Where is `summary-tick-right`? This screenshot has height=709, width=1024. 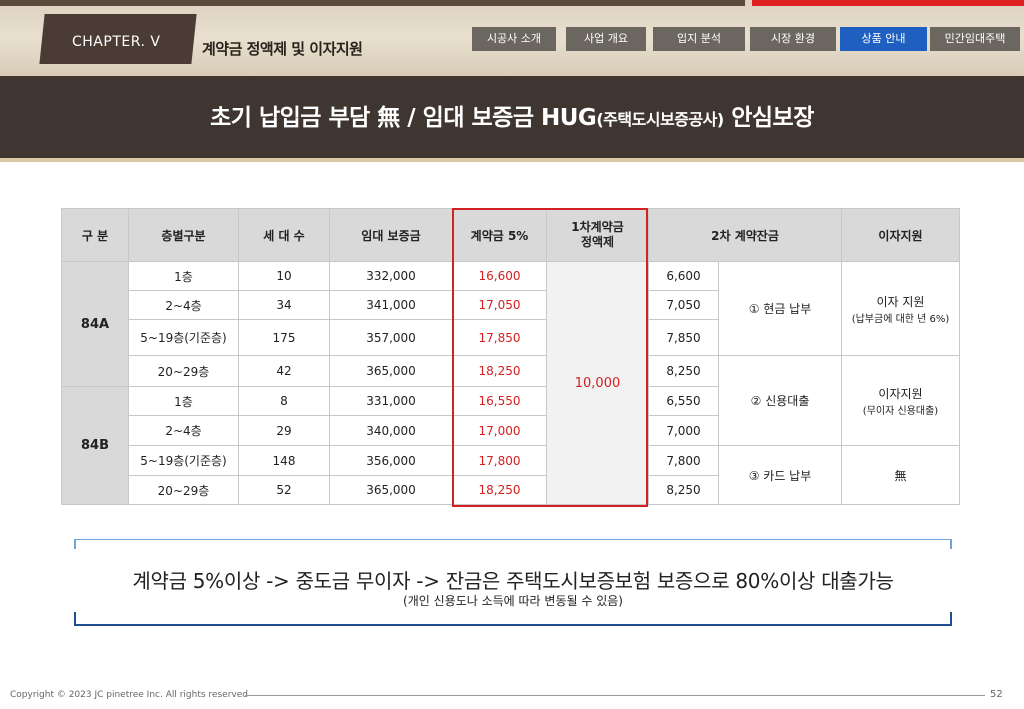
summary-tick-right is located at coordinates (951, 544).